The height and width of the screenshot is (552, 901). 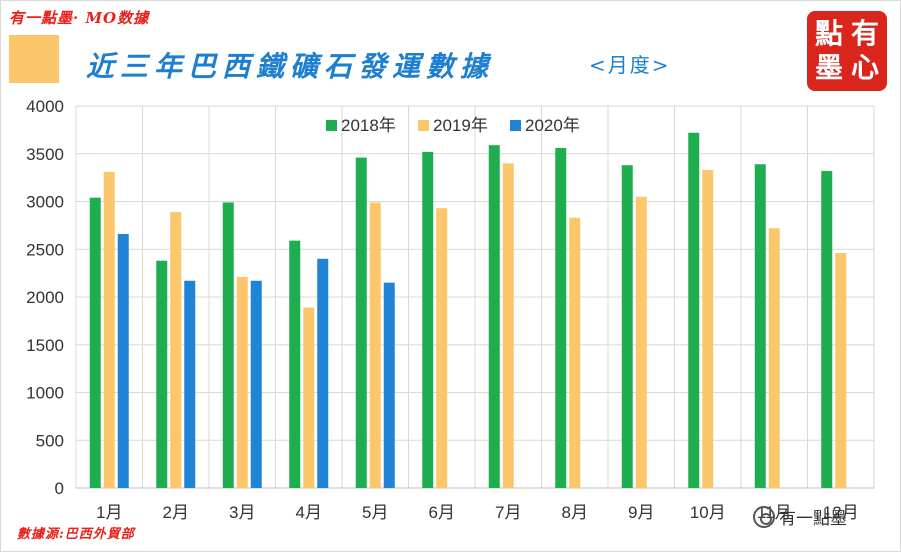 I want to click on y-tick-label: 2000, so click(x=45, y=297).